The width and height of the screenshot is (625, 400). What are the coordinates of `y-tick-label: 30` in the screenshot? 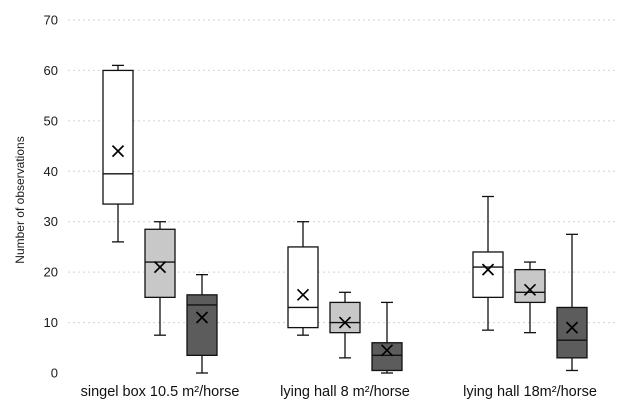 It's located at (51, 221).